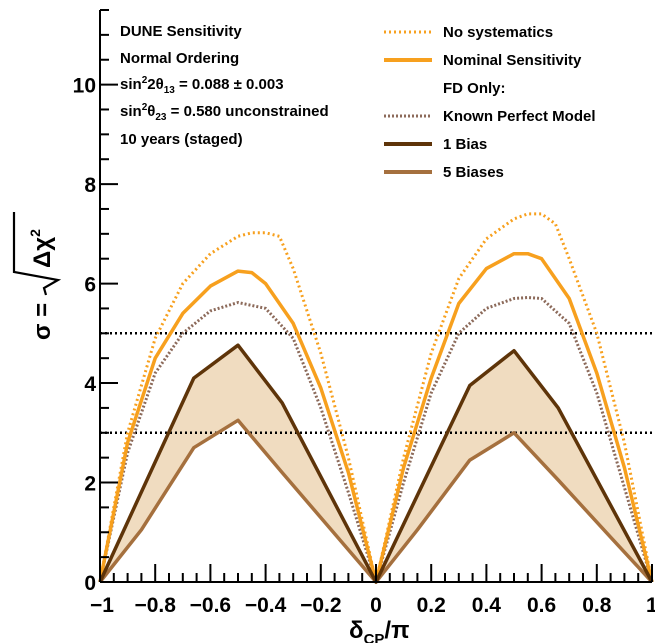 Image resolution: width=655 pixels, height=643 pixels. I want to click on x-tick-label: −0.6, so click(210, 605).